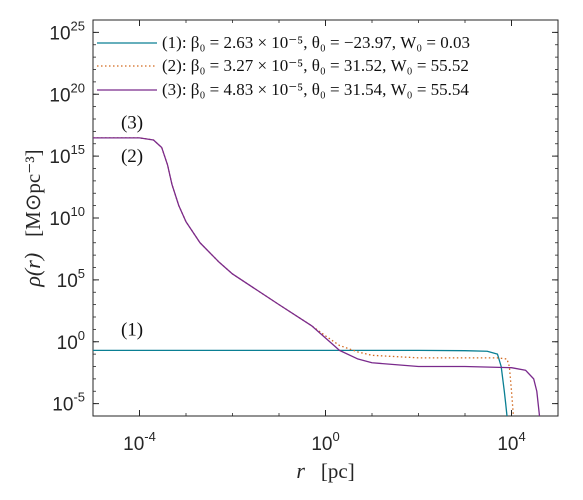 The width and height of the screenshot is (583, 500). I want to click on y-tick-label: 10²⁵, so click(67, 31).